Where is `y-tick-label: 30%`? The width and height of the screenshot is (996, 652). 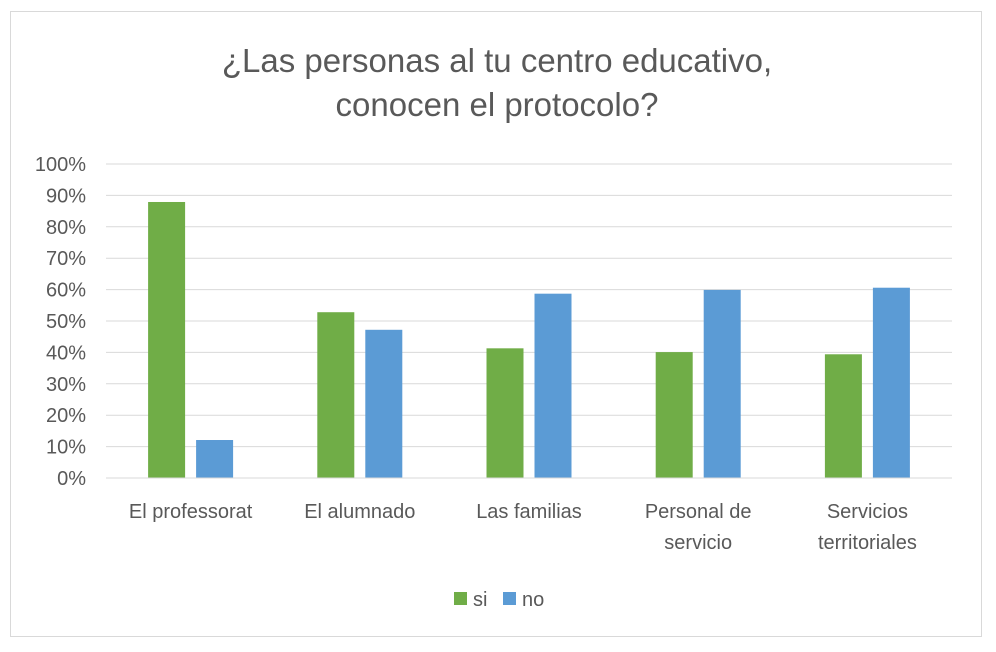 y-tick-label: 30% is located at coordinates (66, 385).